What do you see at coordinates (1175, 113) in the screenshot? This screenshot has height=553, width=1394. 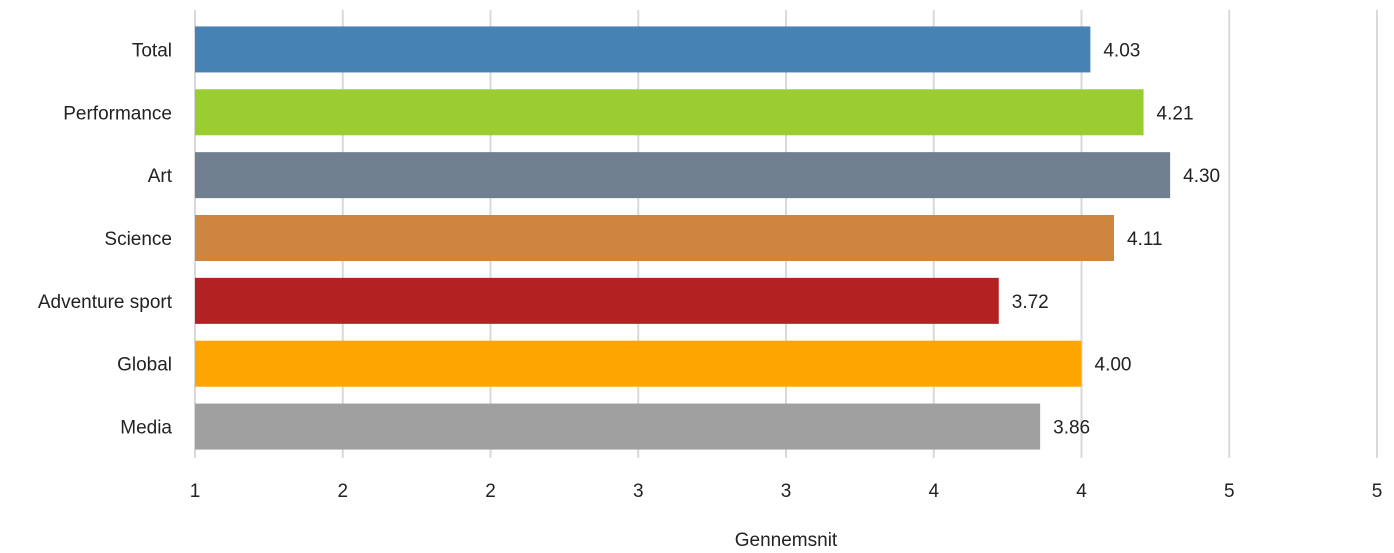 I see `value-label: 4.21` at bounding box center [1175, 113].